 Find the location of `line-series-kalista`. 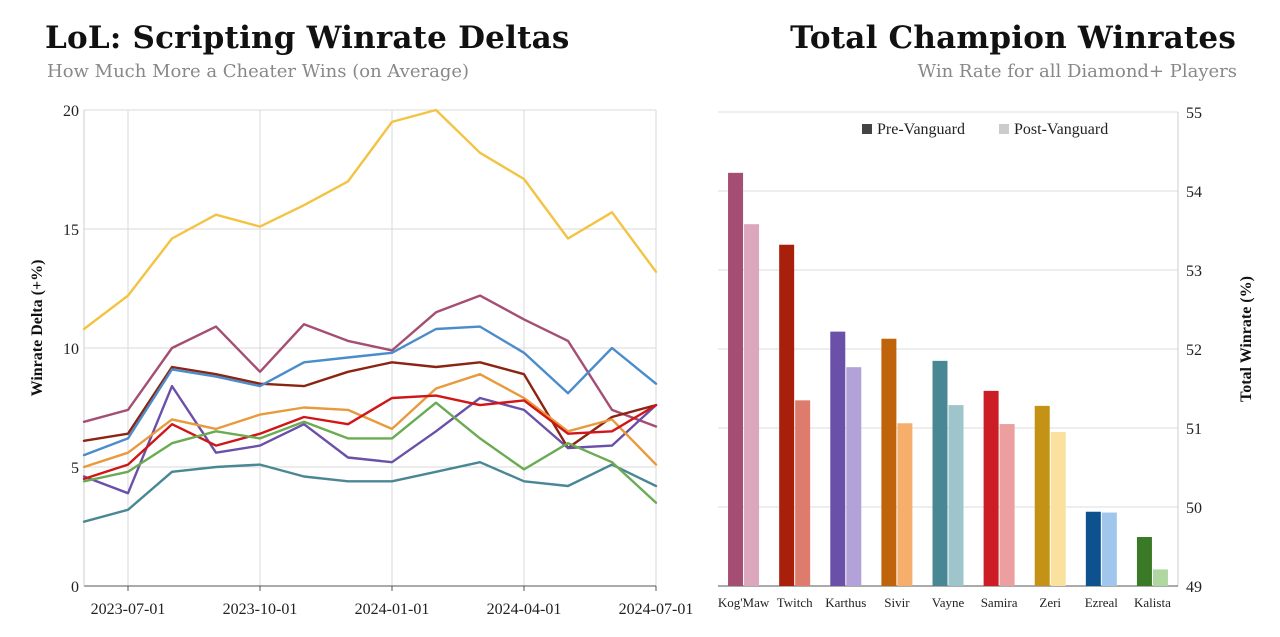

line-series-kalista is located at coordinates (370, 452).